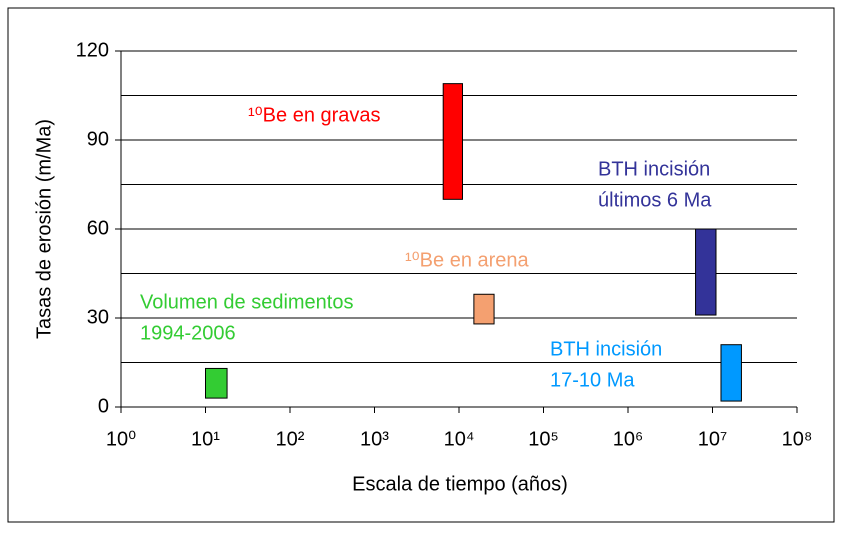 This screenshot has width=842, height=535. I want to click on x-tick-label: 10⁴, so click(459, 439).